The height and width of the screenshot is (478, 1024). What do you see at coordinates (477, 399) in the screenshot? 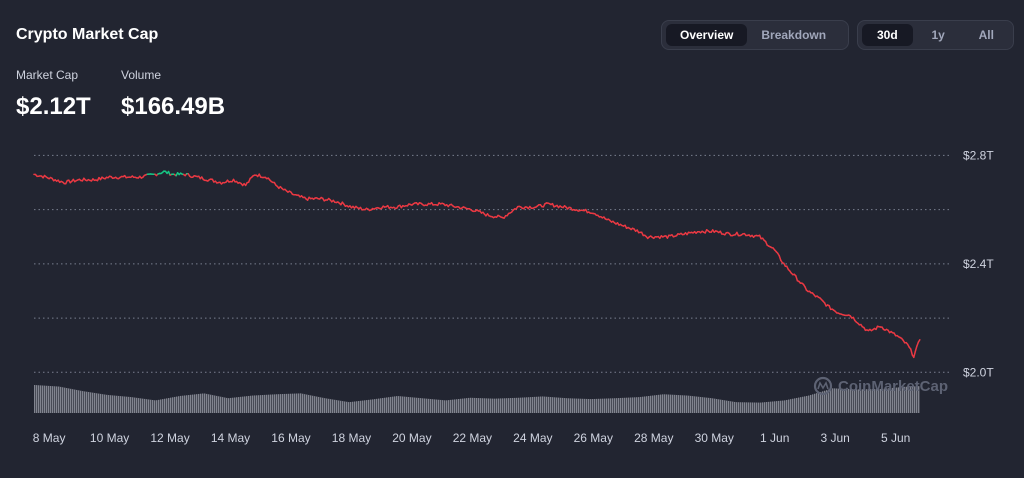
I see `volume-bars` at bounding box center [477, 399].